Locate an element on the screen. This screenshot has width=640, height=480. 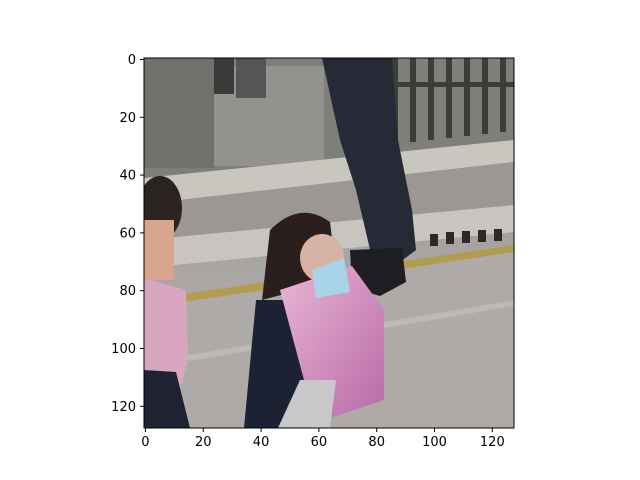
y-tick-label: 80 is located at coordinates (127, 291).